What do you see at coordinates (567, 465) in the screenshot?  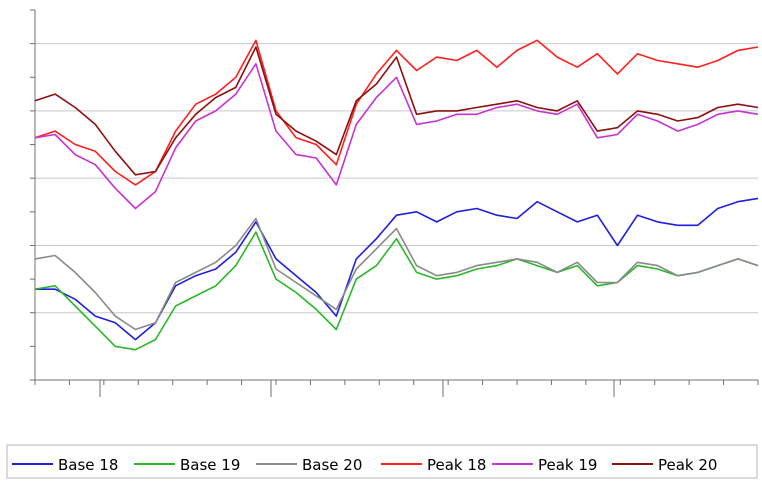 I see `legend-label-peak-19: Peak 19` at bounding box center [567, 465].